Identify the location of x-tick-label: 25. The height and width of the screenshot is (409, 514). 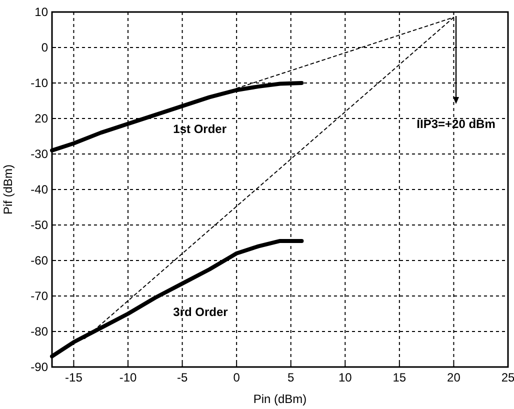
(507, 377).